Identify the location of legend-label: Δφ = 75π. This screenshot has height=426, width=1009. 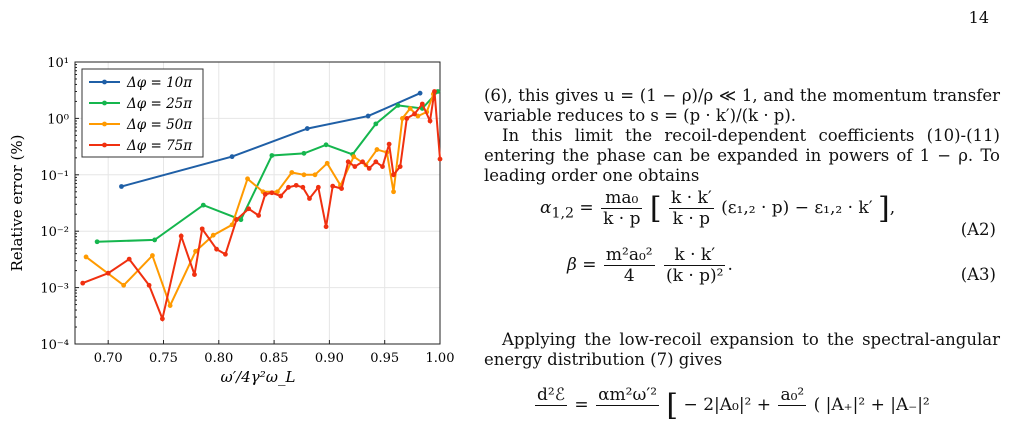
(159, 146).